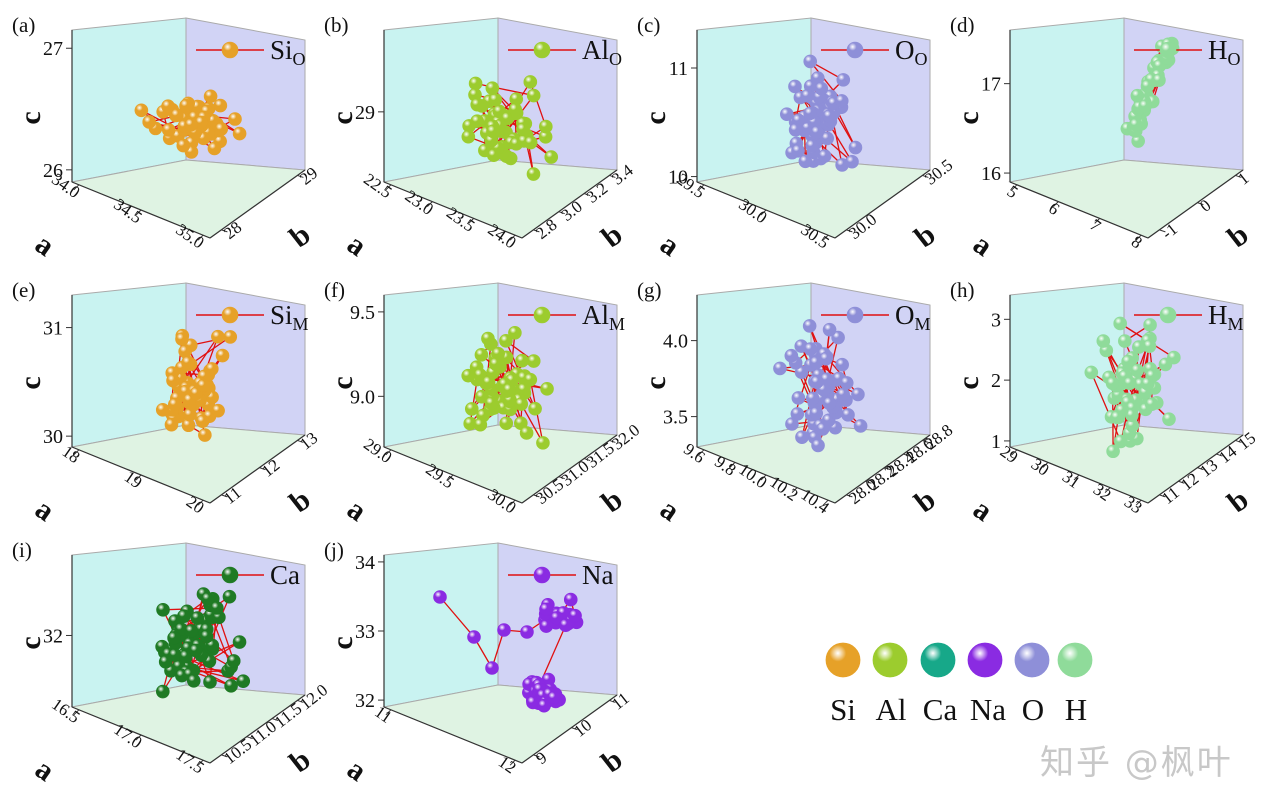 The image size is (1280, 809). What do you see at coordinates (334, 290) in the screenshot?
I see `panel-label: (f)` at bounding box center [334, 290].